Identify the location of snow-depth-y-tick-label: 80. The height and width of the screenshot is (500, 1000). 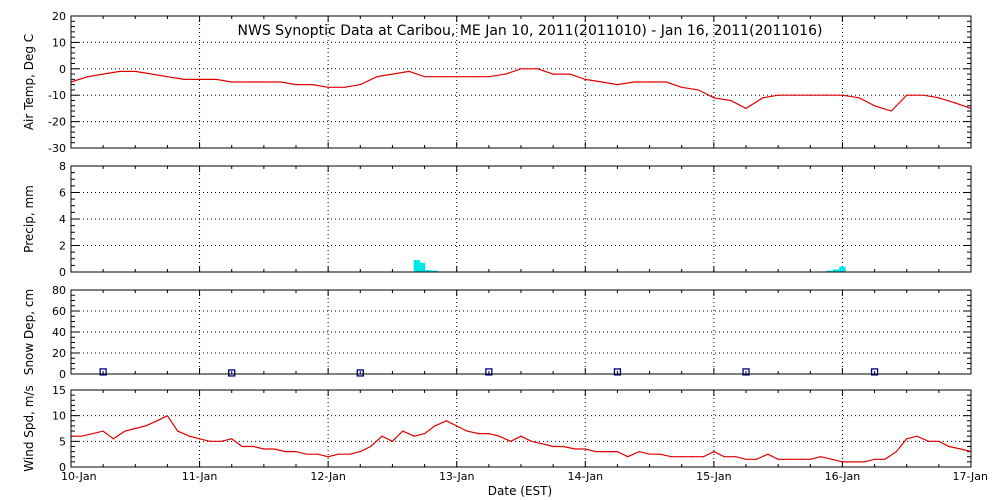
(59, 290).